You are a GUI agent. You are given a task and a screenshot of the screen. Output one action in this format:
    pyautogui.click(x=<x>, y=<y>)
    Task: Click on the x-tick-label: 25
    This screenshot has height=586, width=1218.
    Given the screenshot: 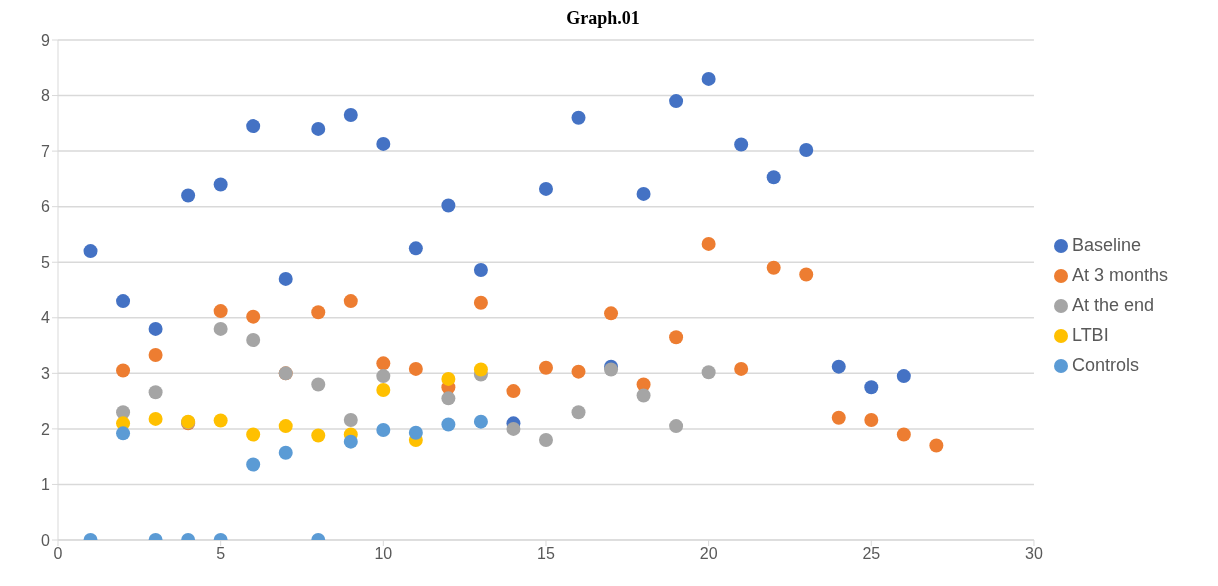 What is the action you would take?
    pyautogui.click(x=871, y=554)
    